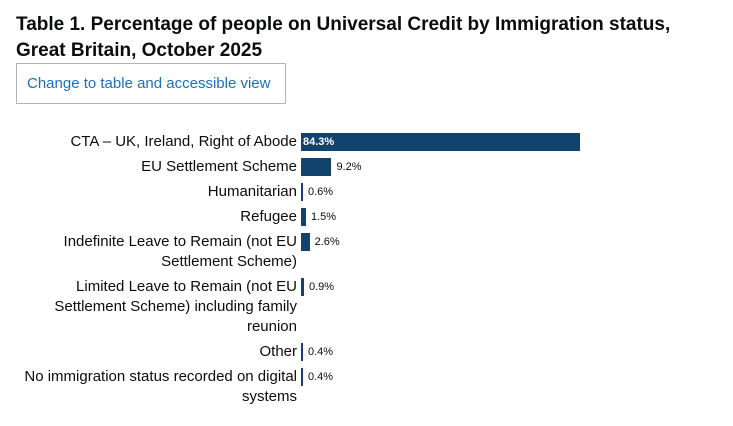  Describe the element at coordinates (323, 217) in the screenshot. I see `value-label: 1.5%` at that location.